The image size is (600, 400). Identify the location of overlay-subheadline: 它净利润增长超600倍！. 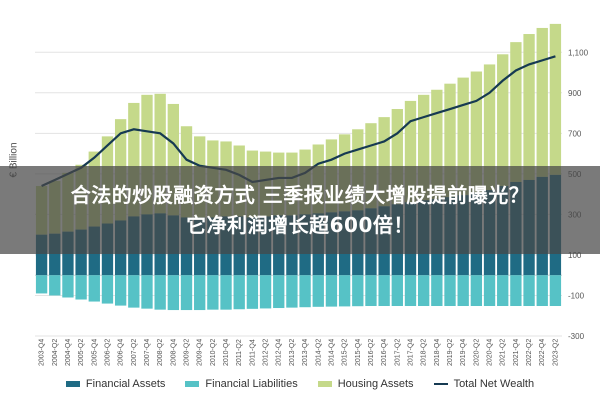
(300, 225).